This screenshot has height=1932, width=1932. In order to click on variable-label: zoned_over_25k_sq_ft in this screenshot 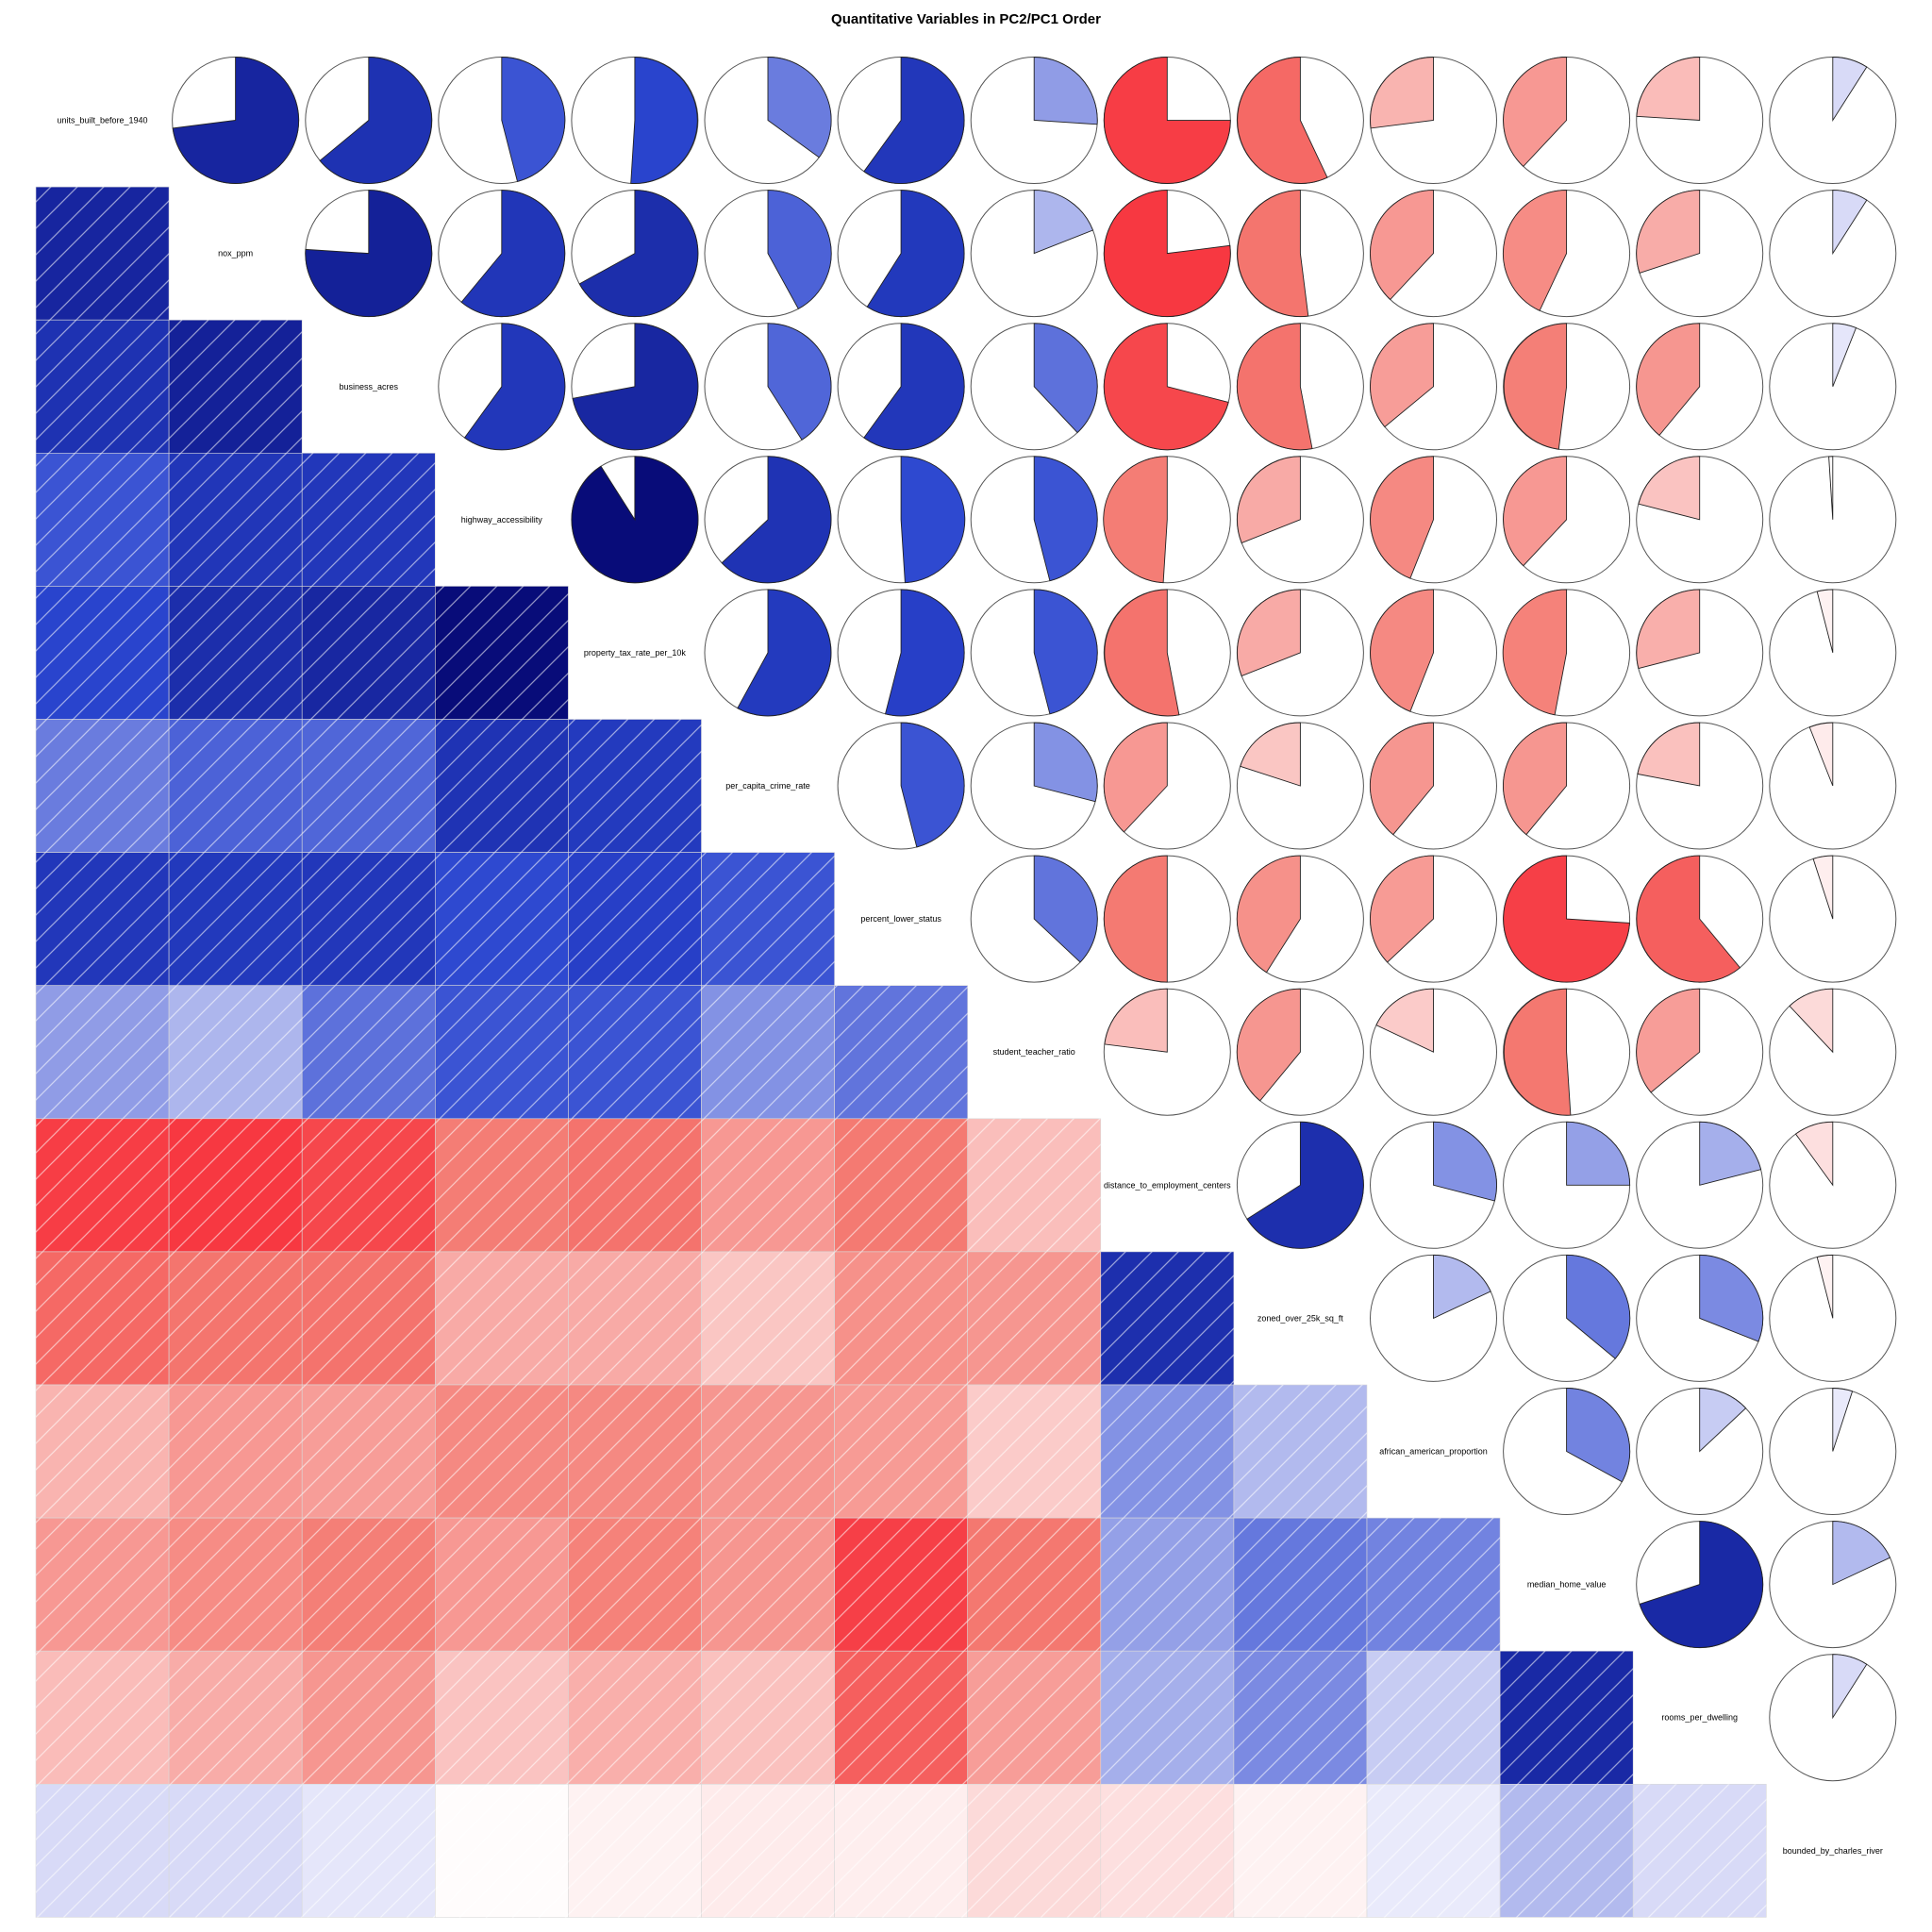, I will do `click(1300, 1318)`.